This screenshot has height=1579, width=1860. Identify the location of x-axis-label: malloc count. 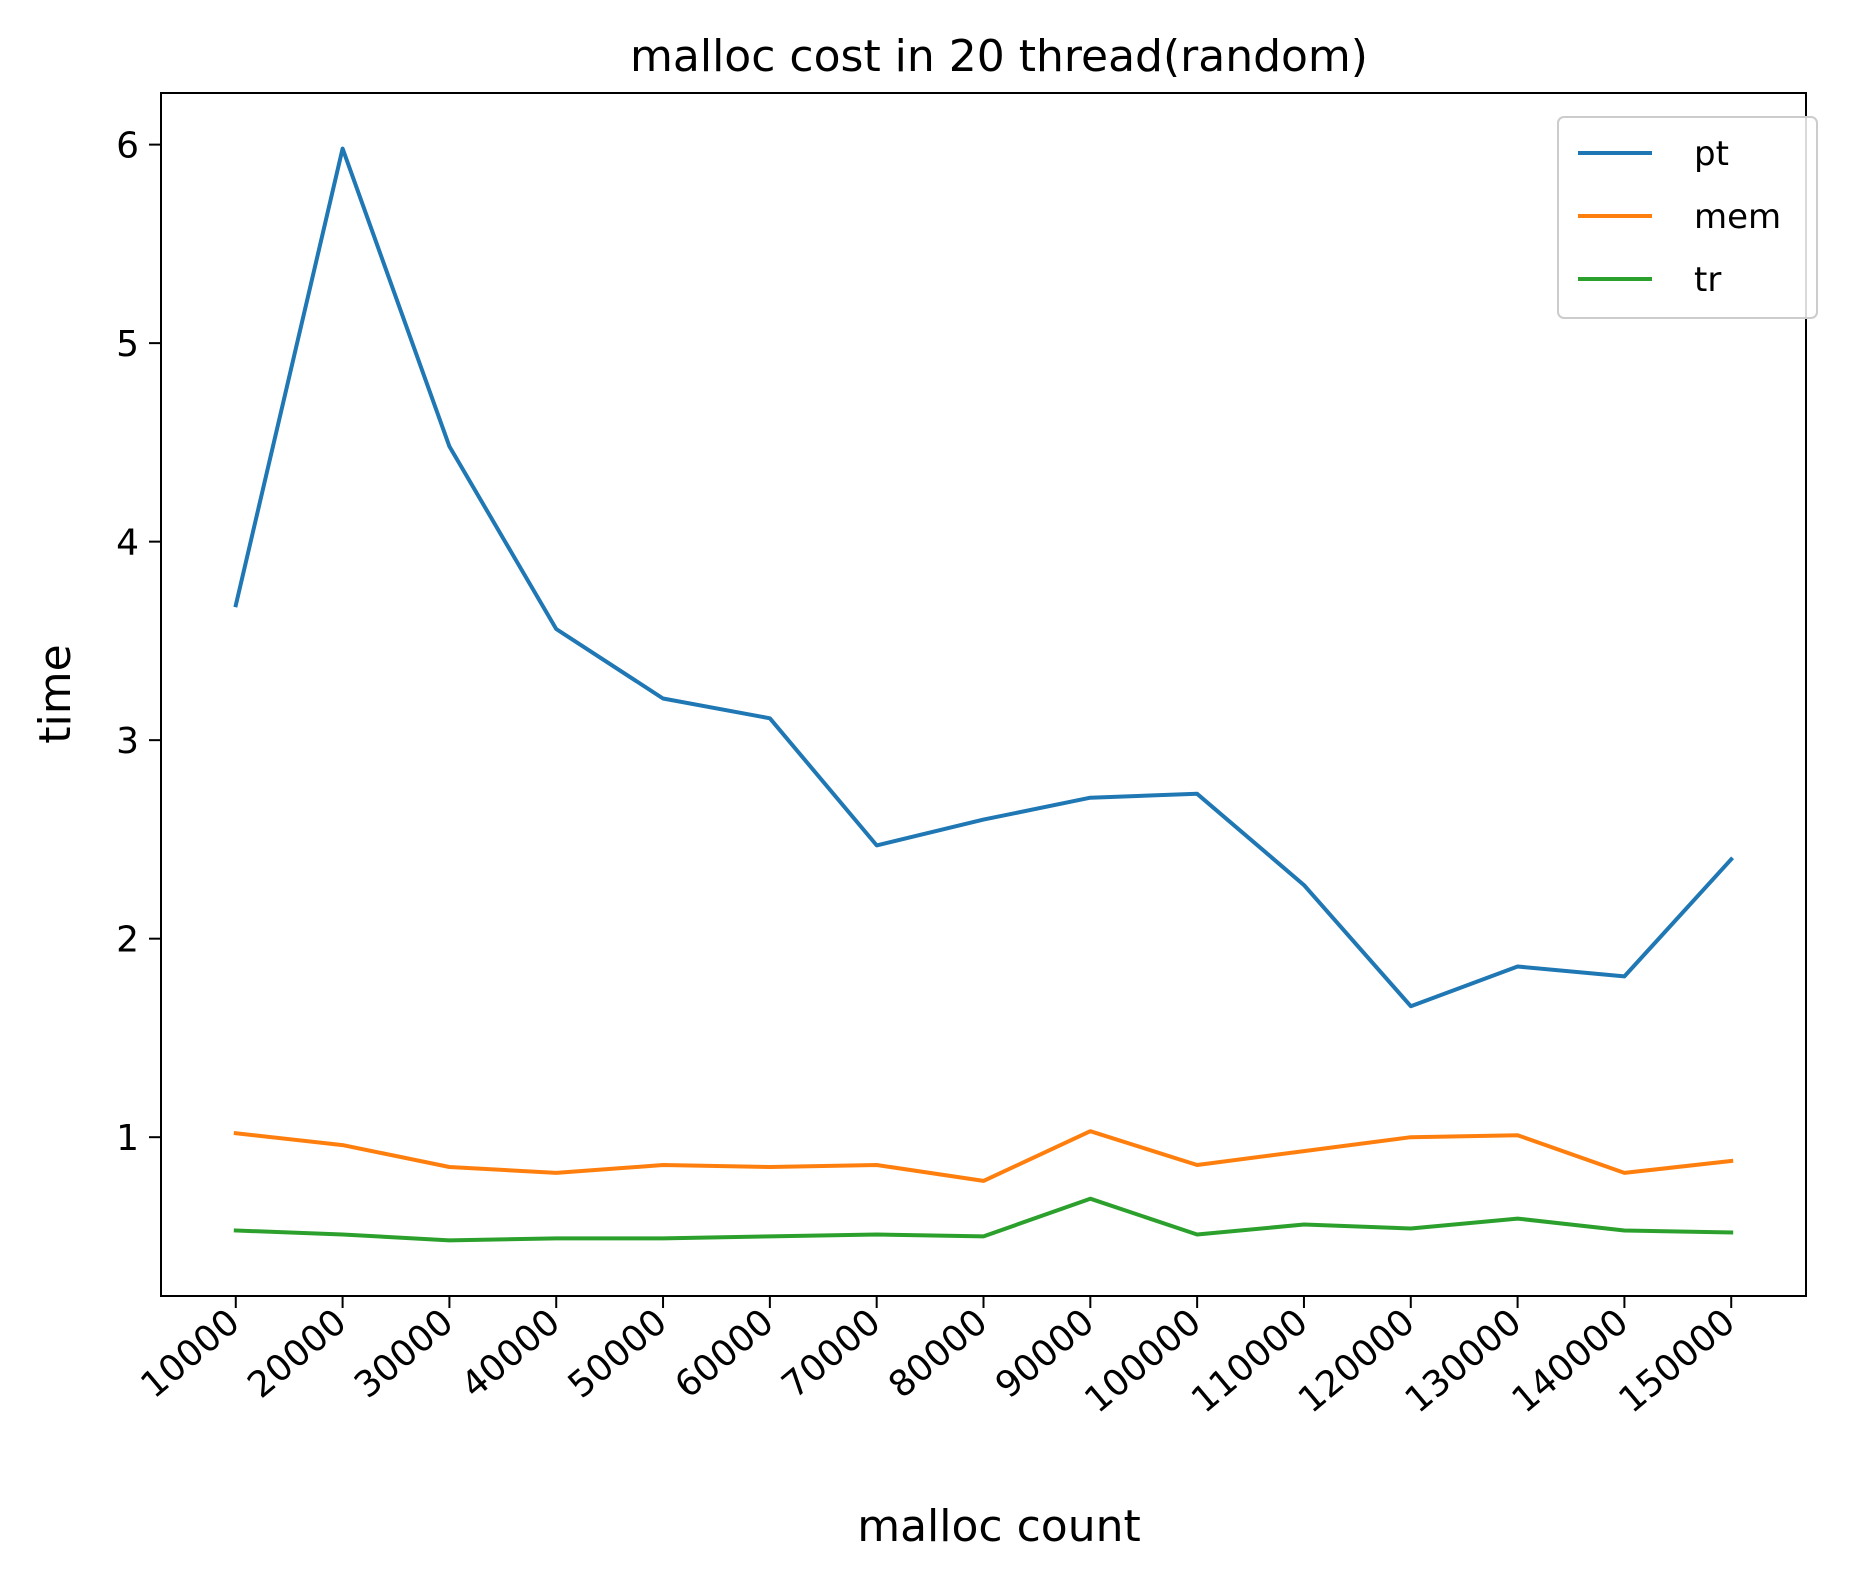
(999, 1526).